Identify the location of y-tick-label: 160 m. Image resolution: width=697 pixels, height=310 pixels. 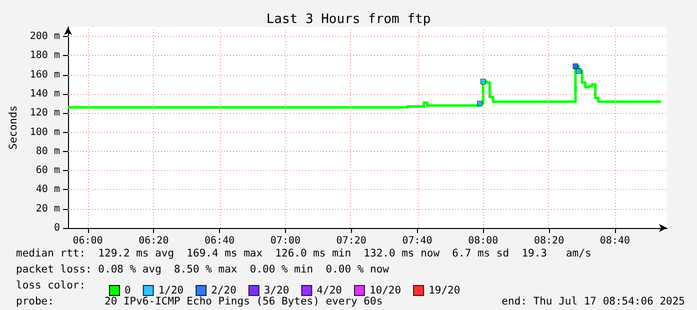
(45, 74).